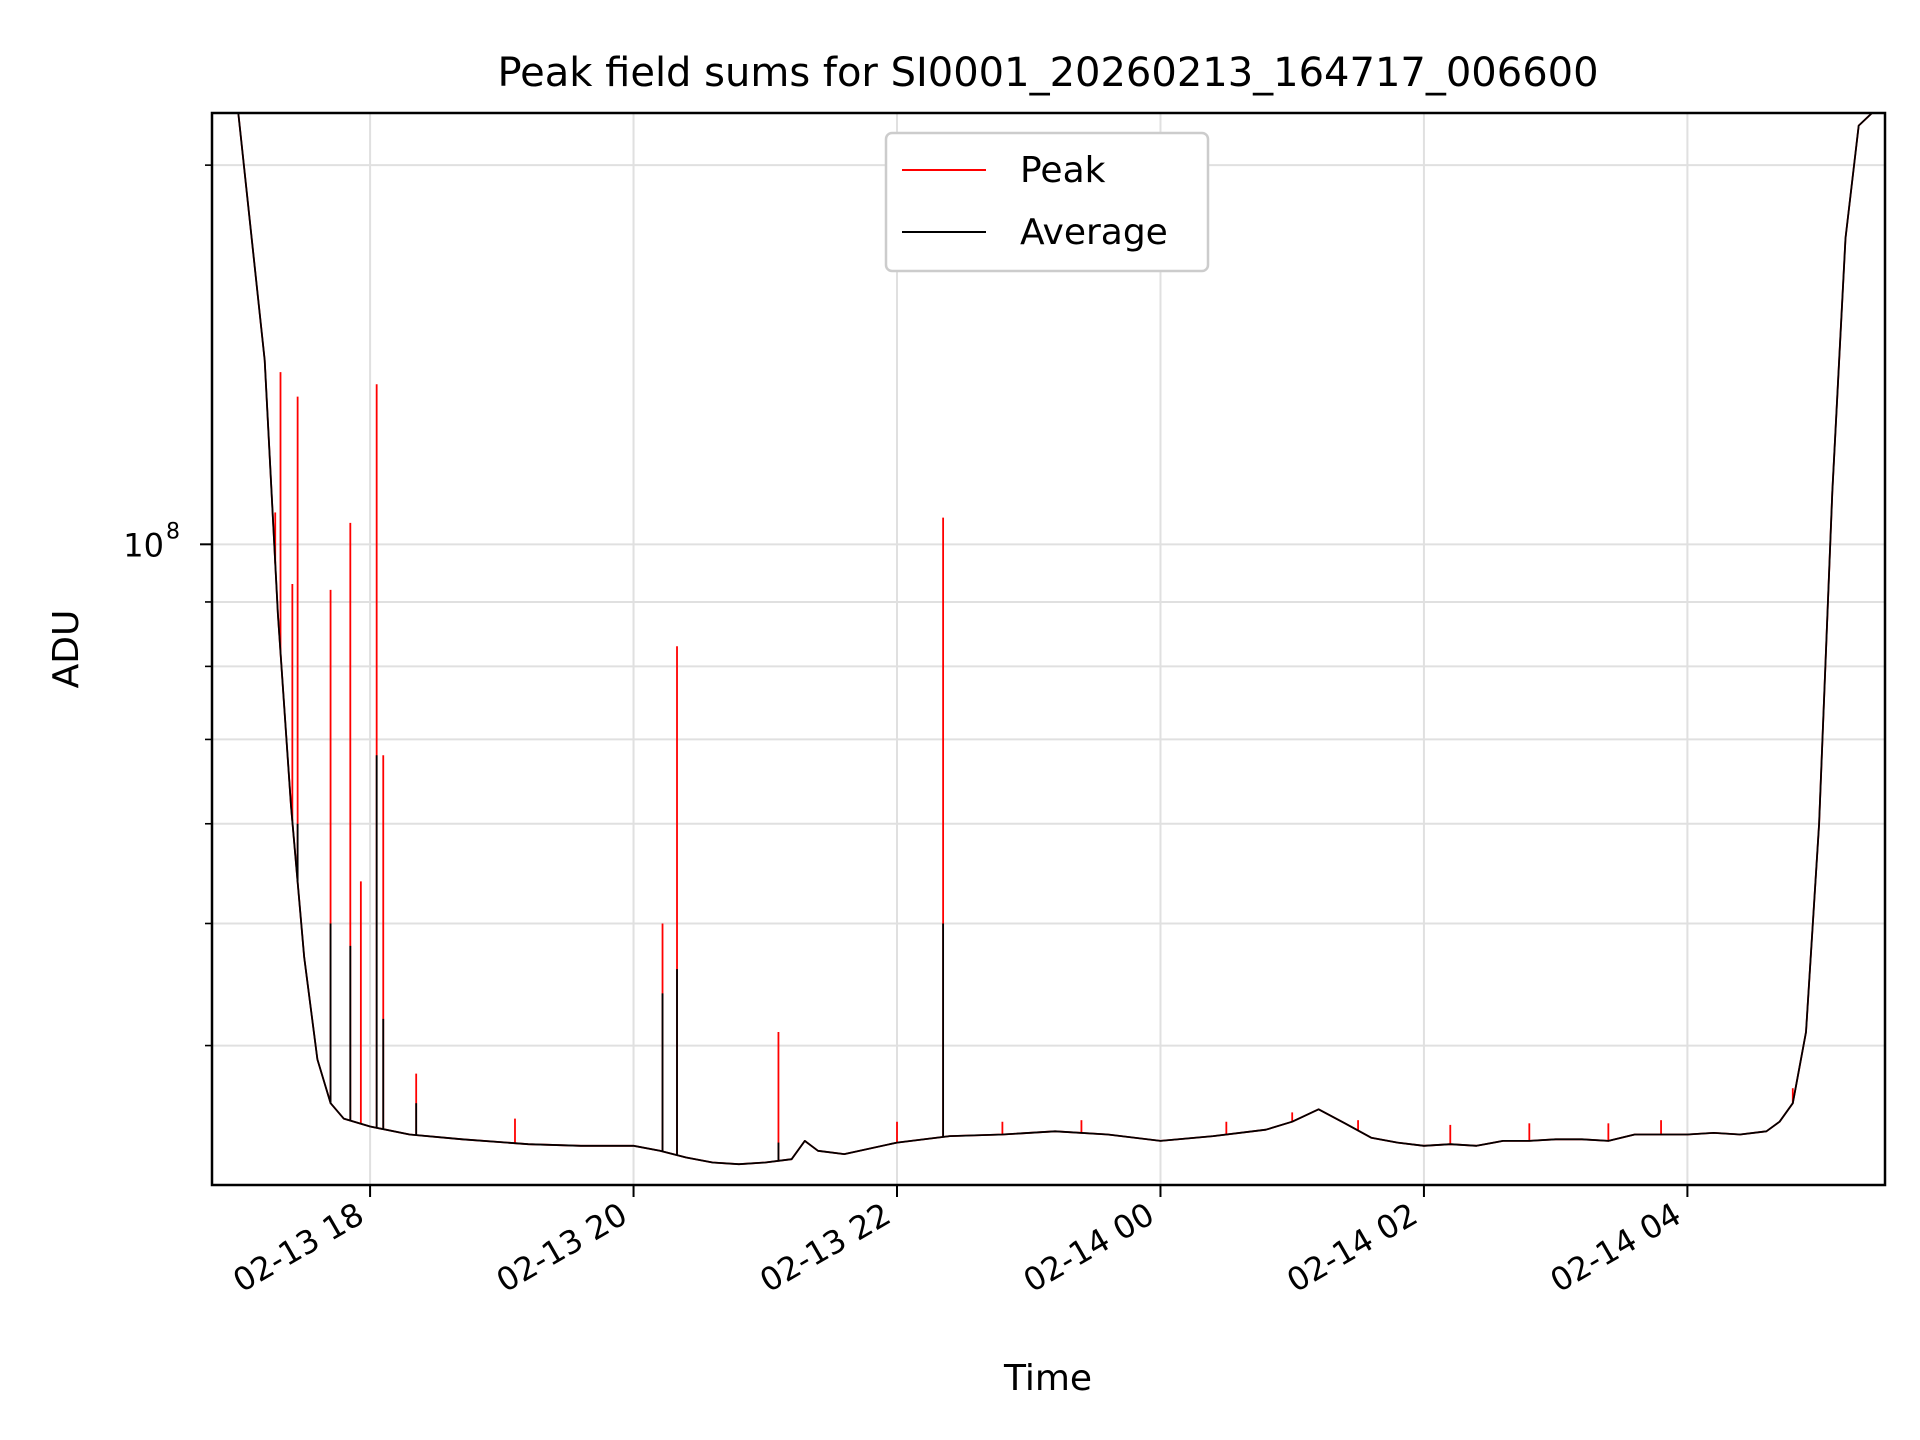  I want to click on legend-peak-label: Peak, so click(1063, 170).